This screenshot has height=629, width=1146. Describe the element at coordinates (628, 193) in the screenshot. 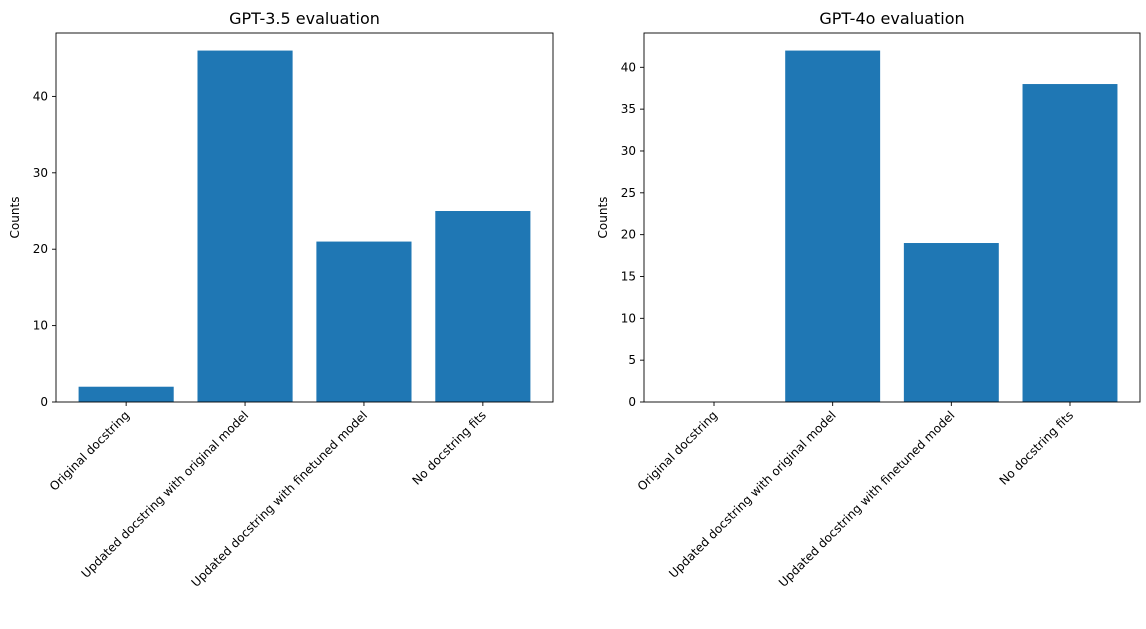

I see `y-tick-label: 25` at that location.